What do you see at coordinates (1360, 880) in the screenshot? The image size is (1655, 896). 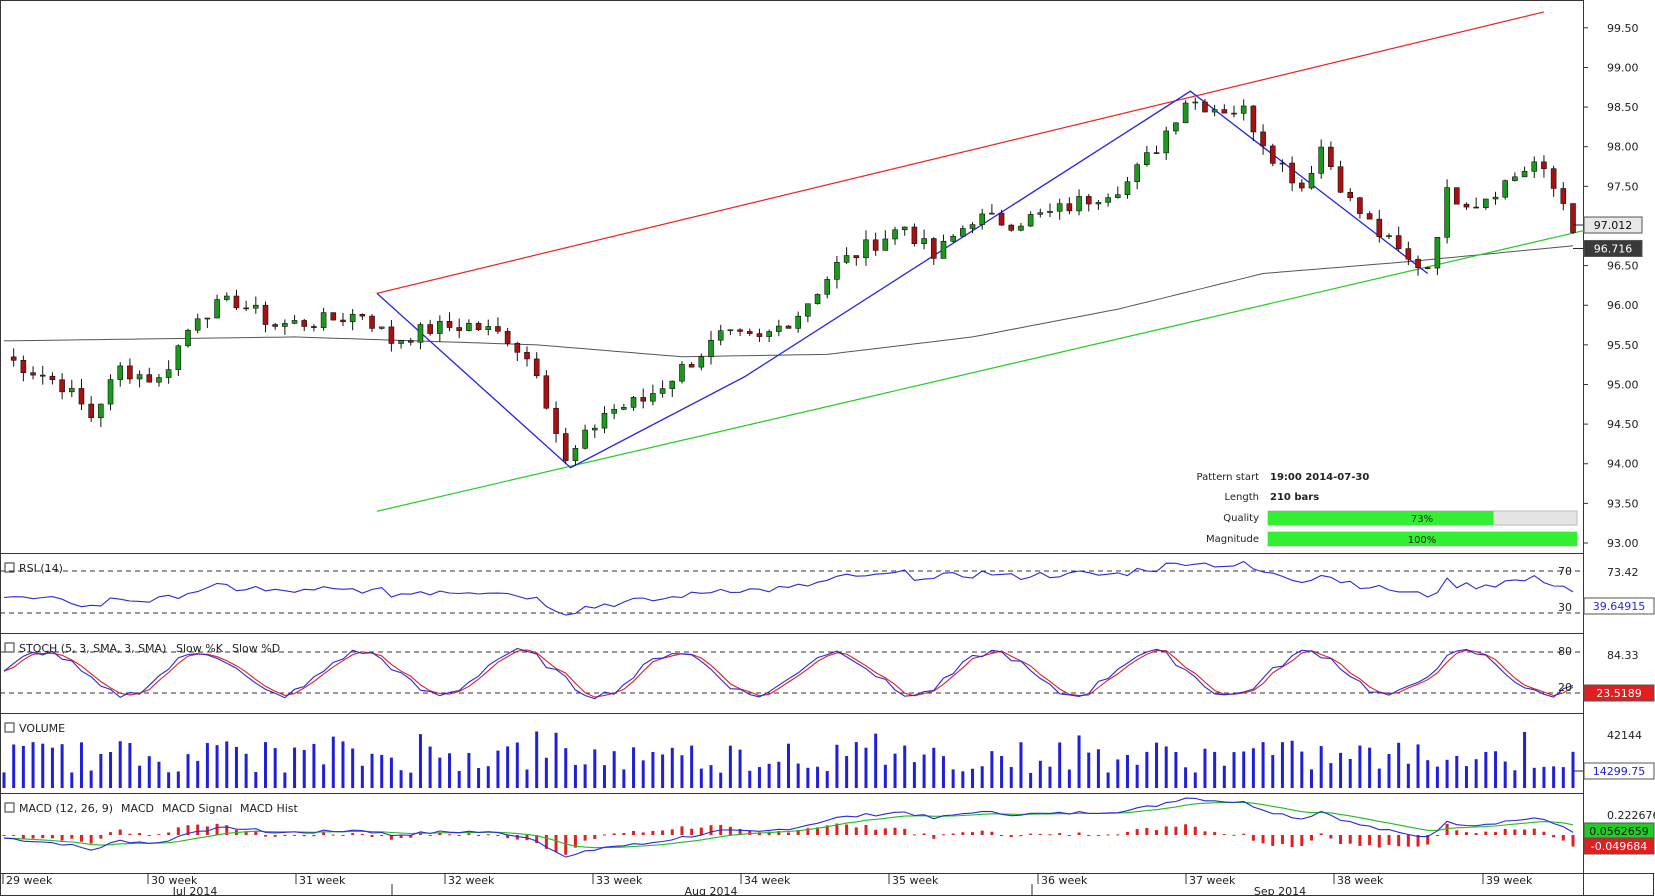 I see `week-tick-label: 38 week` at bounding box center [1360, 880].